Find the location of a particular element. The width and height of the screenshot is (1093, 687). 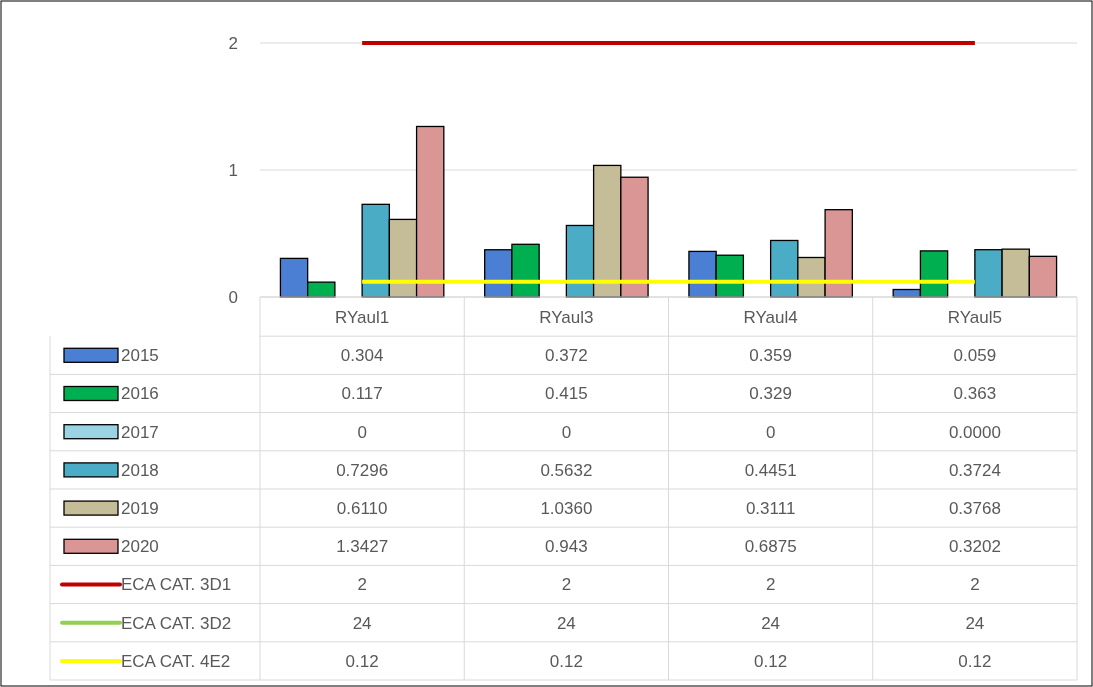

x-tick-label: RYaul1 is located at coordinates (362, 318).